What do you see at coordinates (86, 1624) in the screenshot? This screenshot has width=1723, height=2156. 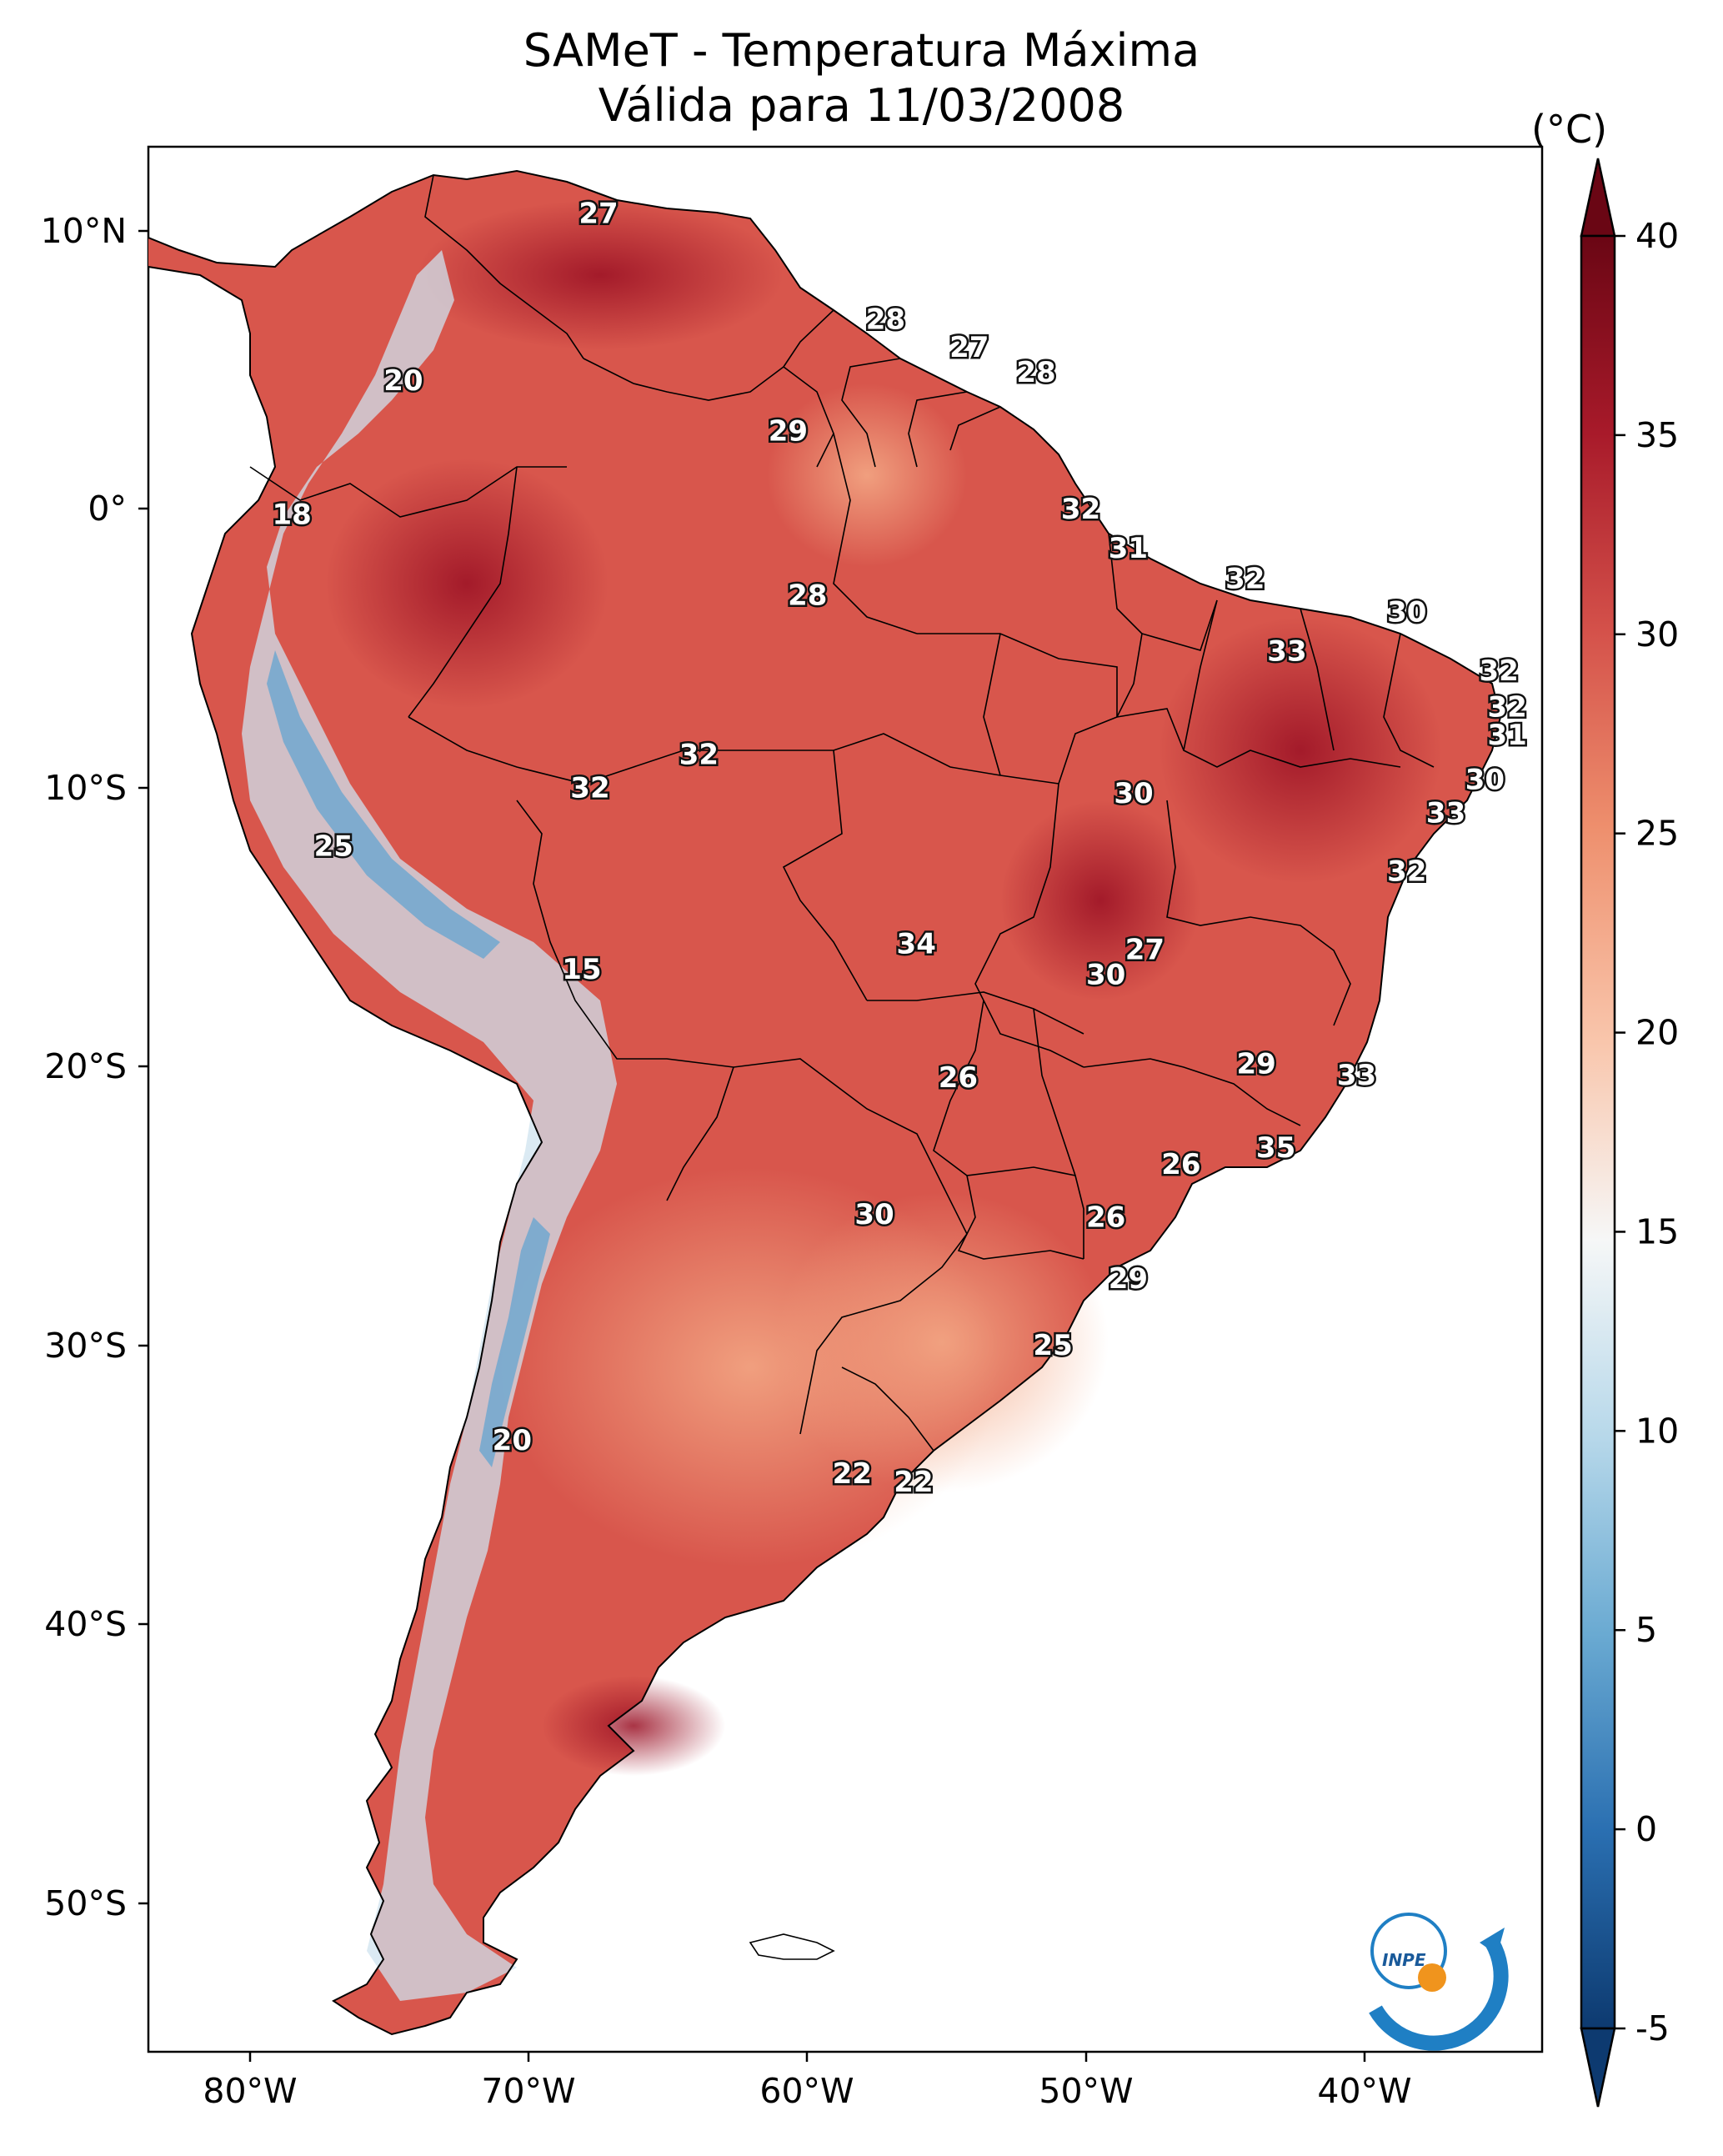 I see `lat-label-40s: 40°S` at bounding box center [86, 1624].